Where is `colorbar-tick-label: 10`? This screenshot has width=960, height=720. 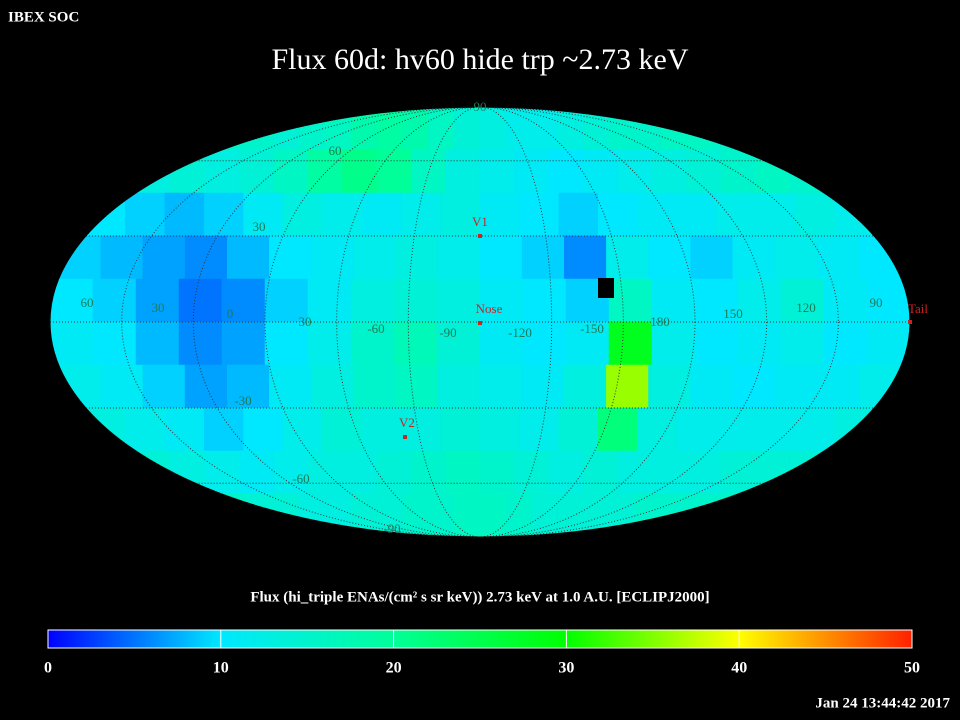 colorbar-tick-label: 10 is located at coordinates (221, 668).